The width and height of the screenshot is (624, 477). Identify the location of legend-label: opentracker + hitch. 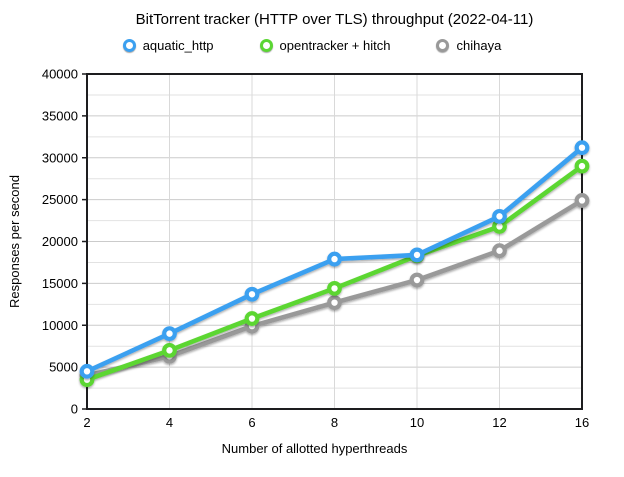
(335, 45).